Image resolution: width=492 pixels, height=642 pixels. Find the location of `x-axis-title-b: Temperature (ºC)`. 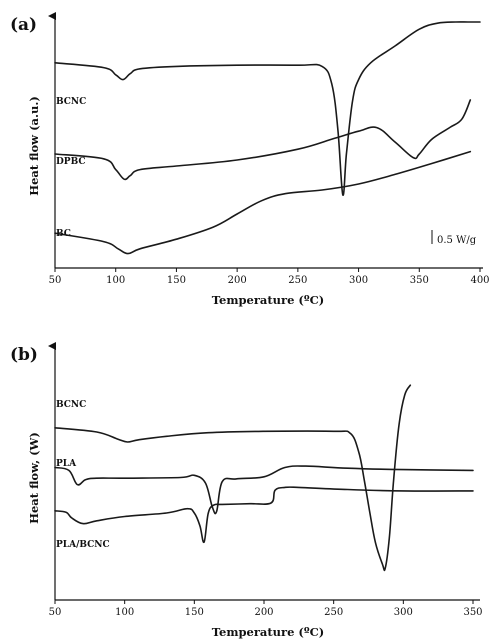

x-axis-title-b: Temperature (ºC) is located at coordinates (268, 632).